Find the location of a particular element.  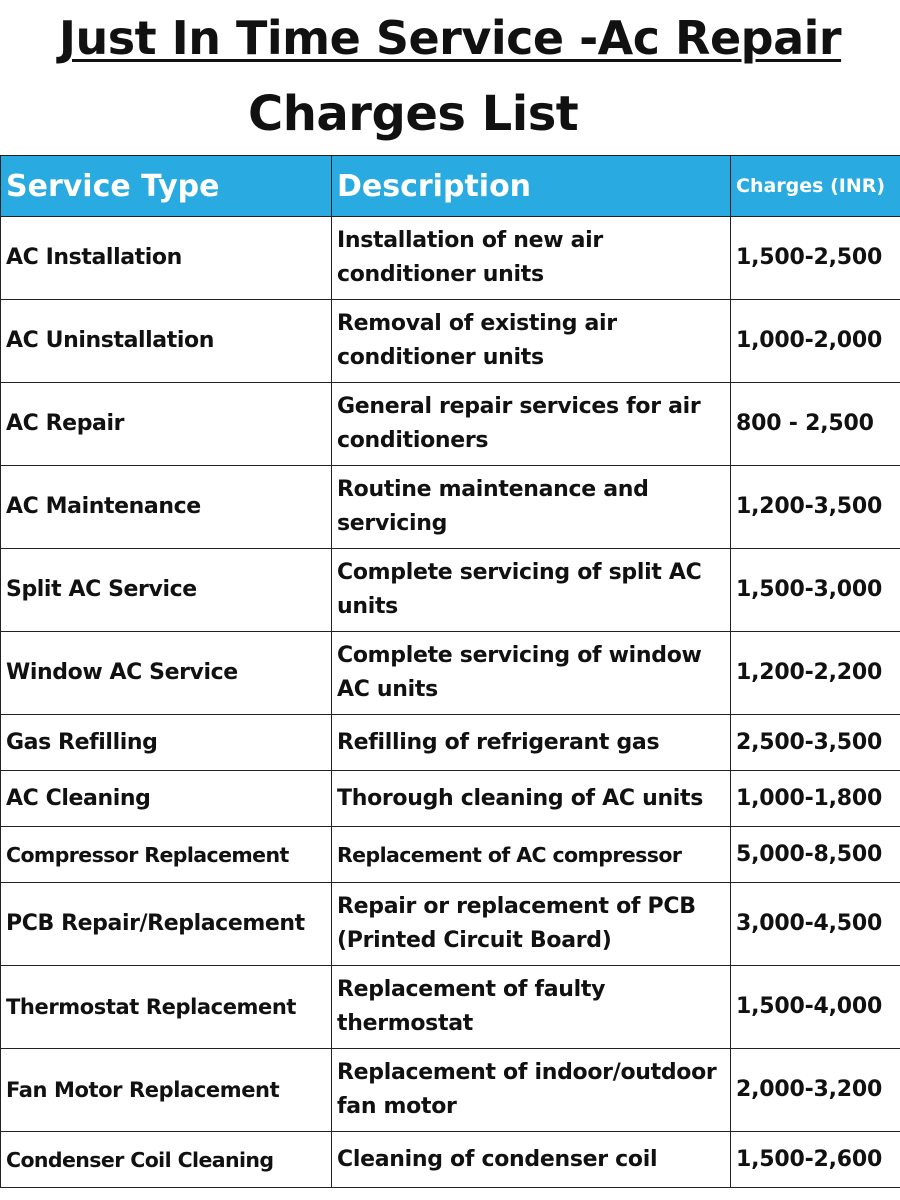

charges-cell: 1,000-2,000 is located at coordinates (815, 341).